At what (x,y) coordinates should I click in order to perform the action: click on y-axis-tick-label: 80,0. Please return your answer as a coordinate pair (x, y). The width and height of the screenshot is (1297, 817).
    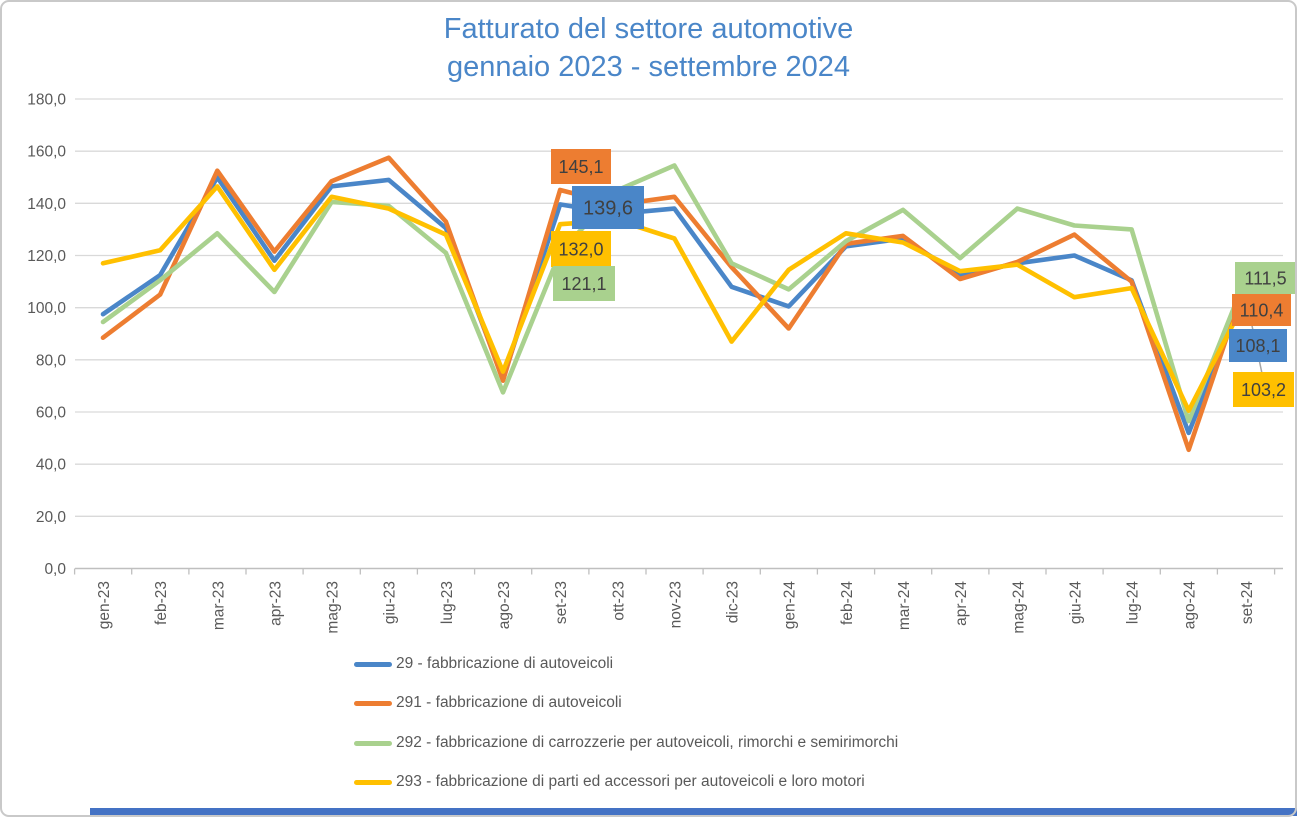
    Looking at the image, I should click on (51, 360).